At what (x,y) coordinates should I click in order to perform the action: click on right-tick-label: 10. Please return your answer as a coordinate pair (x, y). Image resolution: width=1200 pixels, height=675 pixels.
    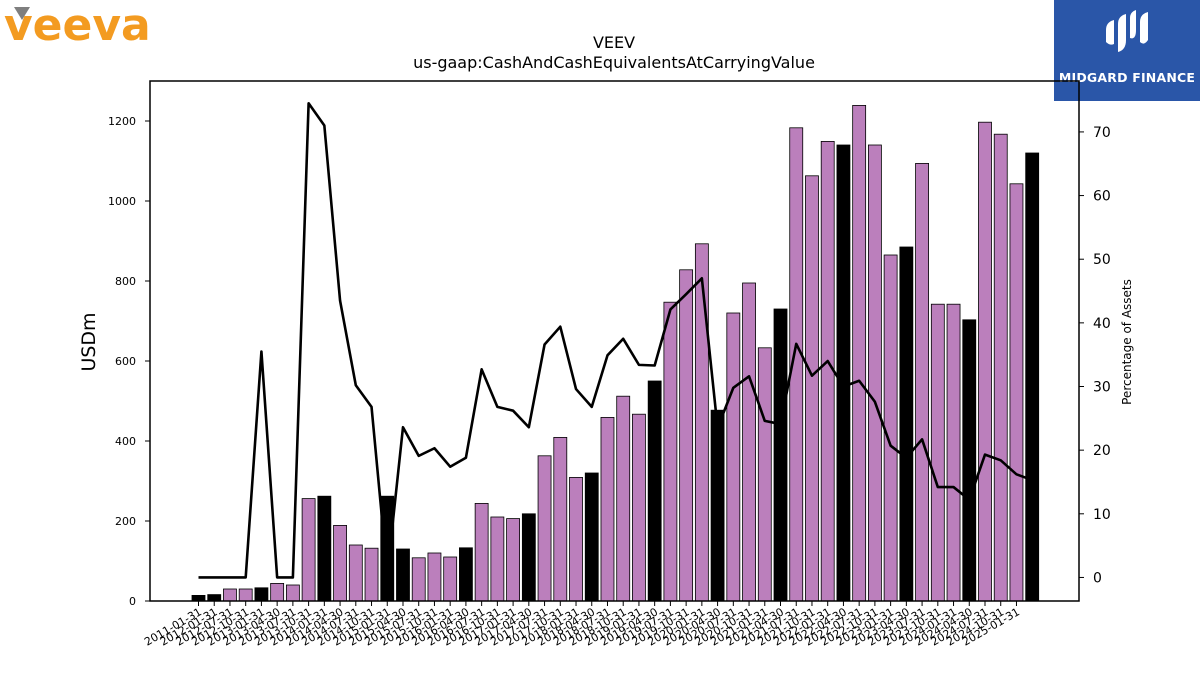
    Looking at the image, I should click on (1102, 515).